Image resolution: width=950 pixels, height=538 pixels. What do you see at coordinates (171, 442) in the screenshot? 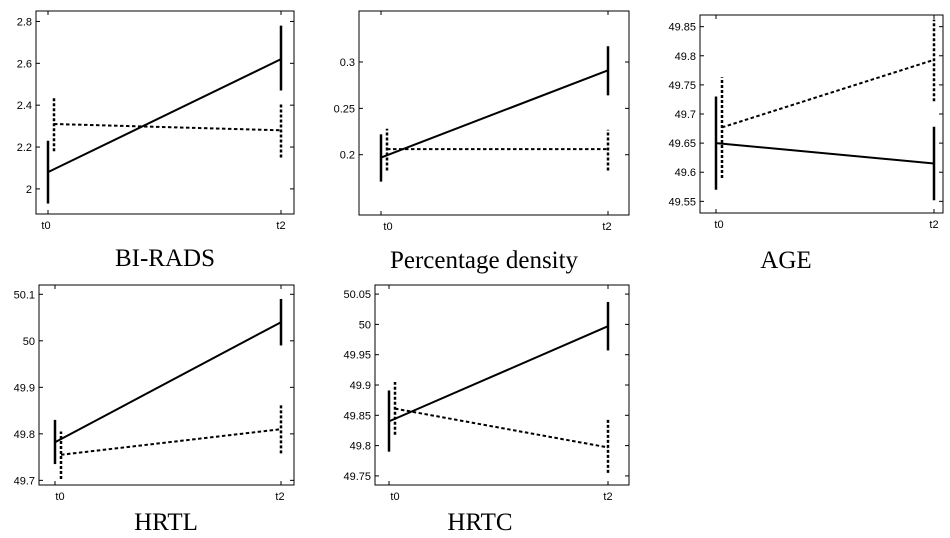
I see `chart-4-series-dashed-line` at bounding box center [171, 442].